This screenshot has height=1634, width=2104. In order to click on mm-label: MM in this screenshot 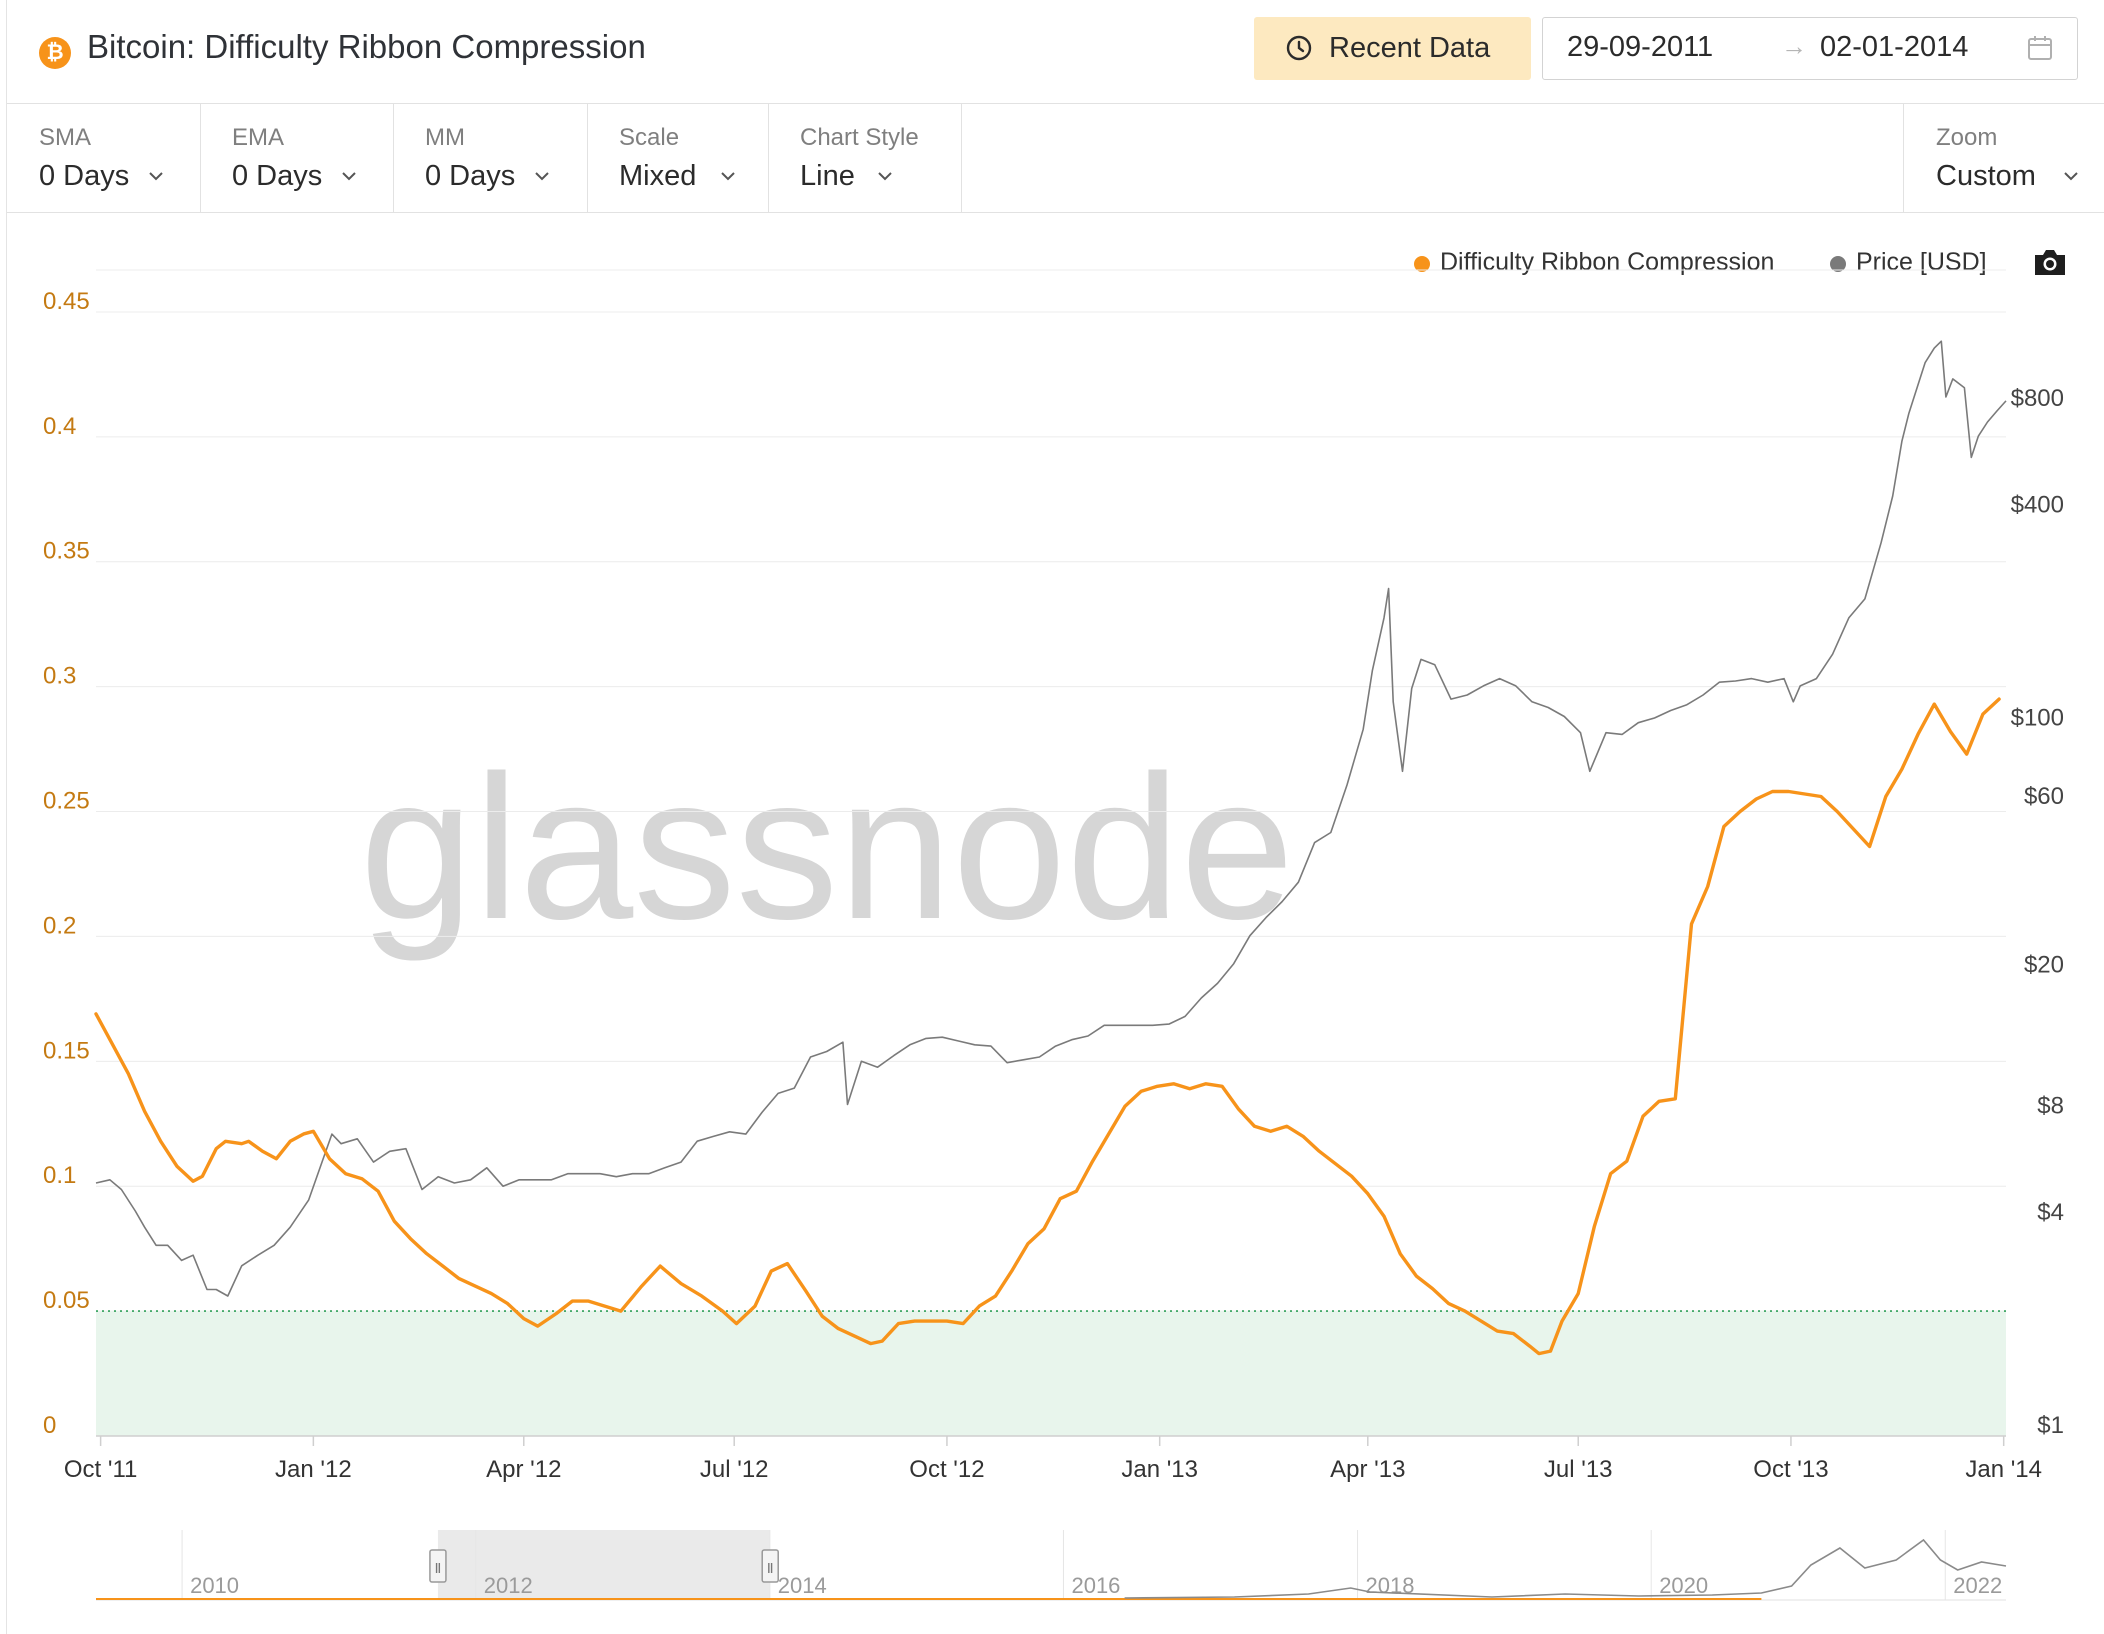, I will do `click(445, 137)`.